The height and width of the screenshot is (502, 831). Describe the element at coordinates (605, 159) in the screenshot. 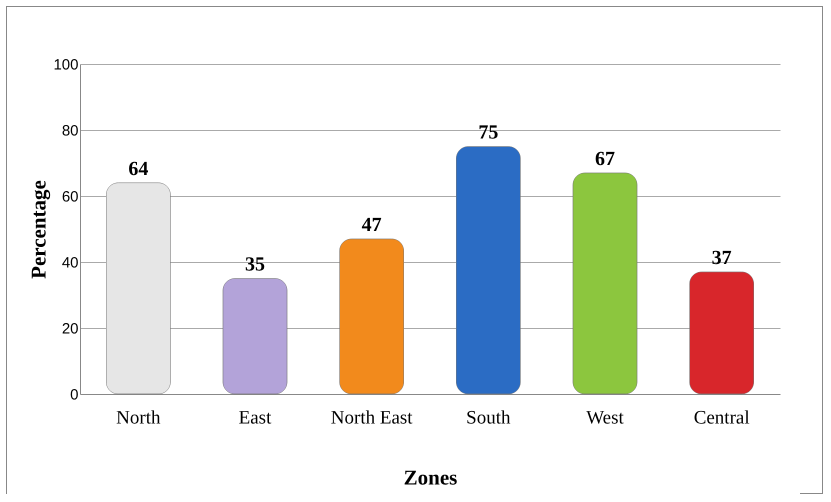

I see `data-label: 67` at that location.